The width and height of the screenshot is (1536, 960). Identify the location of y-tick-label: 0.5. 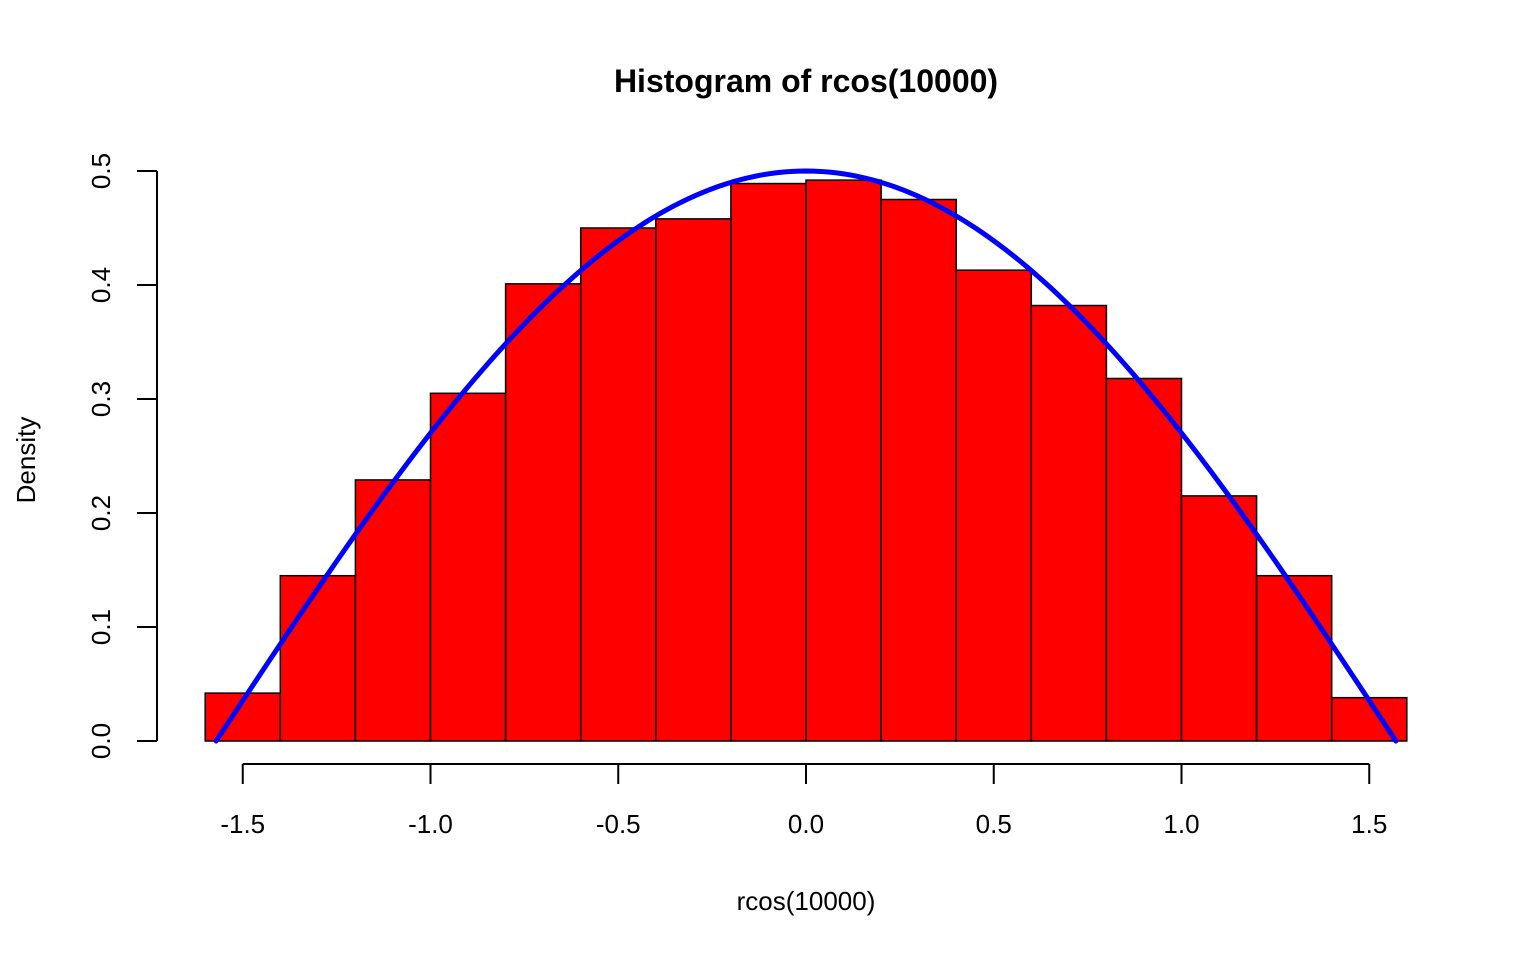
(101, 171).